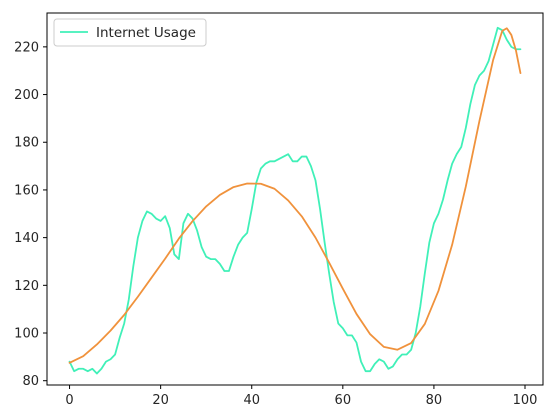 The width and height of the screenshot is (555, 416). Describe the element at coordinates (251, 400) in the screenshot. I see `x-tick-label: 40` at that location.